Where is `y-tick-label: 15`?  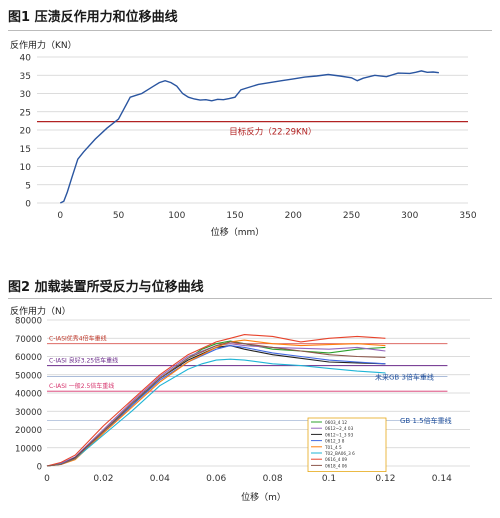 y-tick-label: 15 is located at coordinates (25, 150).